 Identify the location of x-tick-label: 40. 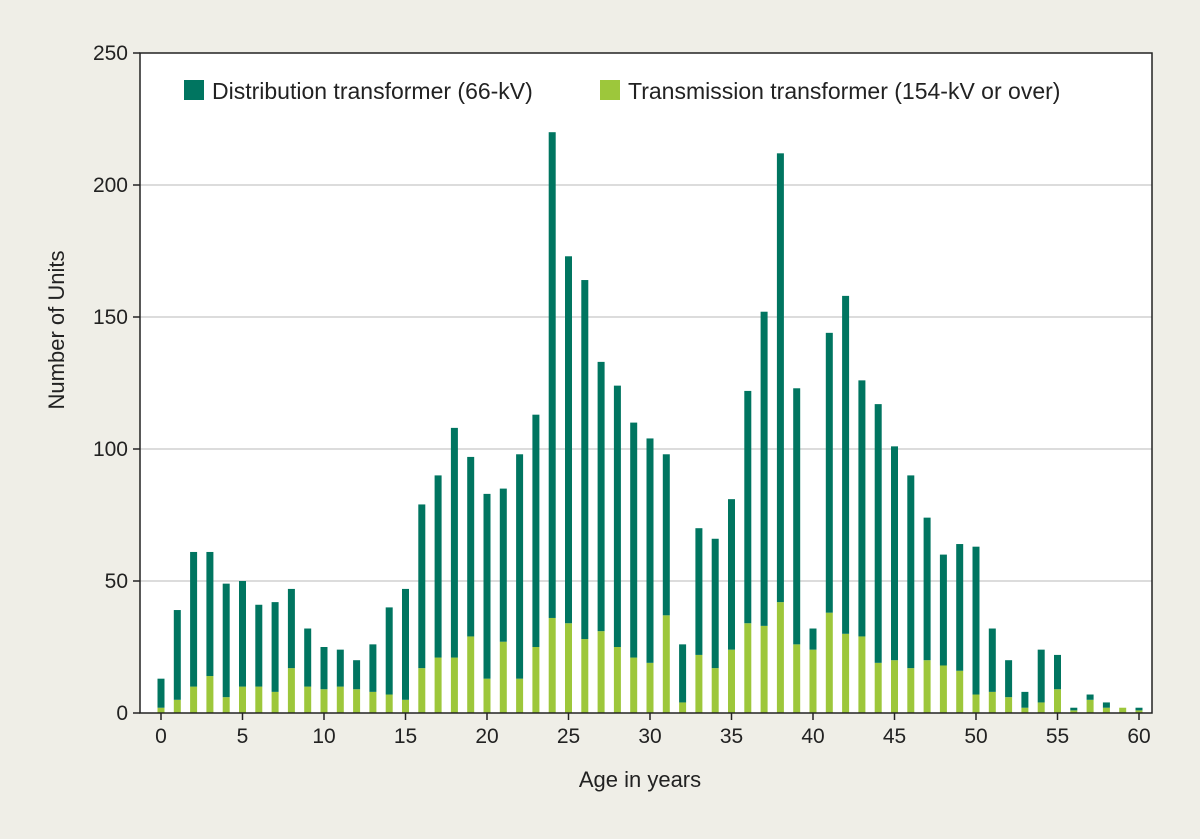
(812, 736).